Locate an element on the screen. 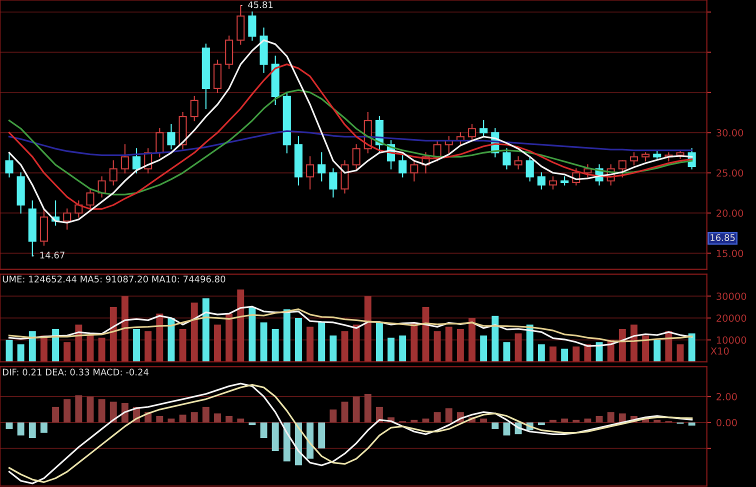 This screenshot has width=756, height=487. y-tick-label: 30.00 is located at coordinates (730, 132).